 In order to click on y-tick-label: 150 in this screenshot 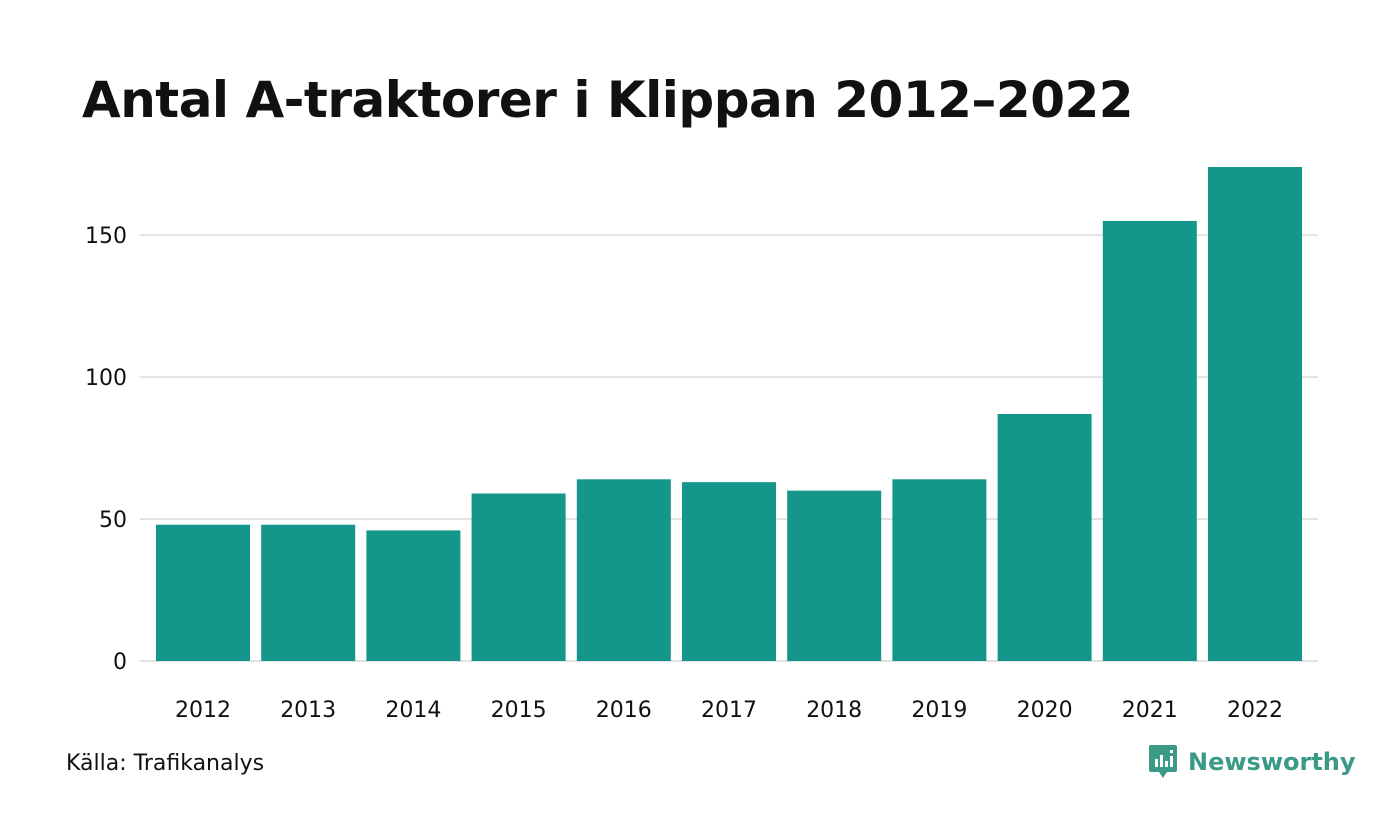, I will do `click(106, 236)`.